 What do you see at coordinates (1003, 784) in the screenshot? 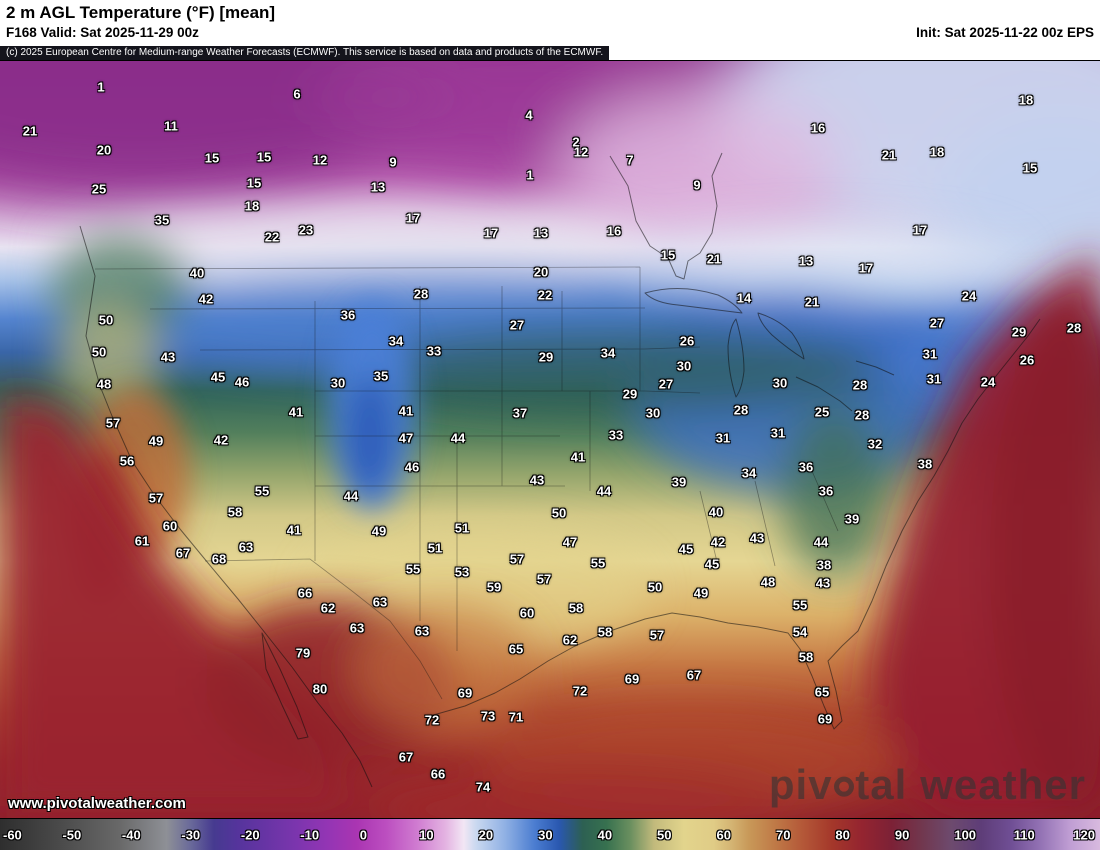
I see `logo-text-word2: weather` at bounding box center [1003, 784].